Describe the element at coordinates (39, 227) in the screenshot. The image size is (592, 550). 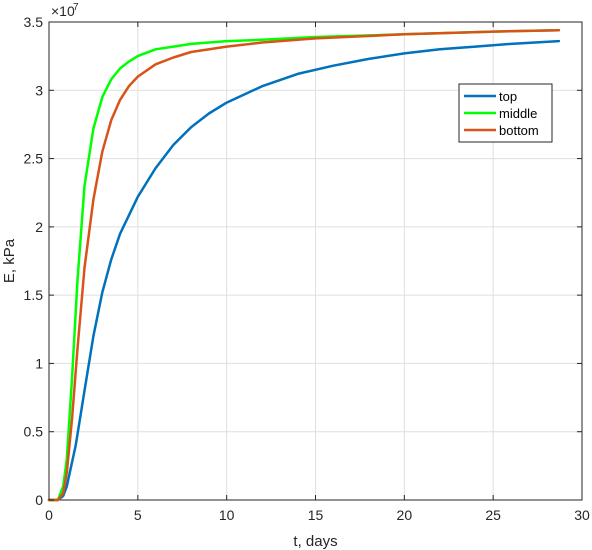
I see `y-tick-label: 2` at that location.